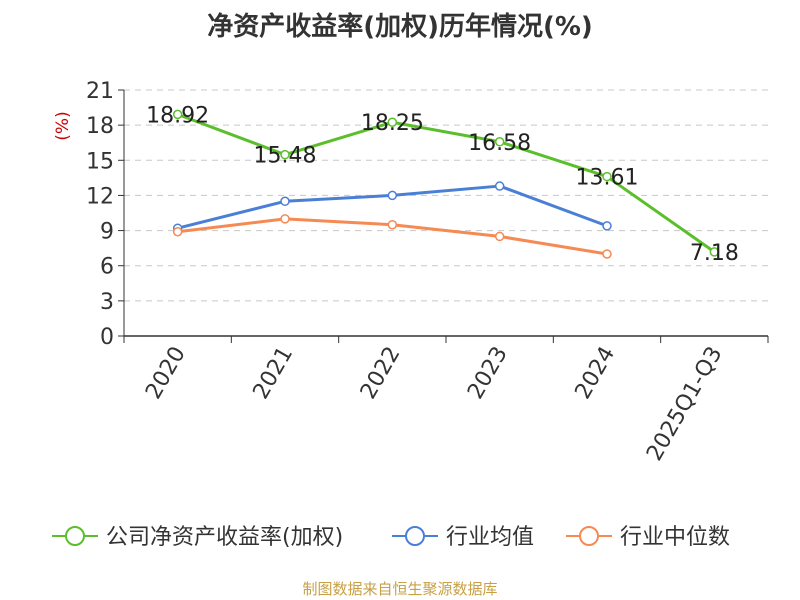  I want to click on y-tick-label: 0, so click(107, 337).